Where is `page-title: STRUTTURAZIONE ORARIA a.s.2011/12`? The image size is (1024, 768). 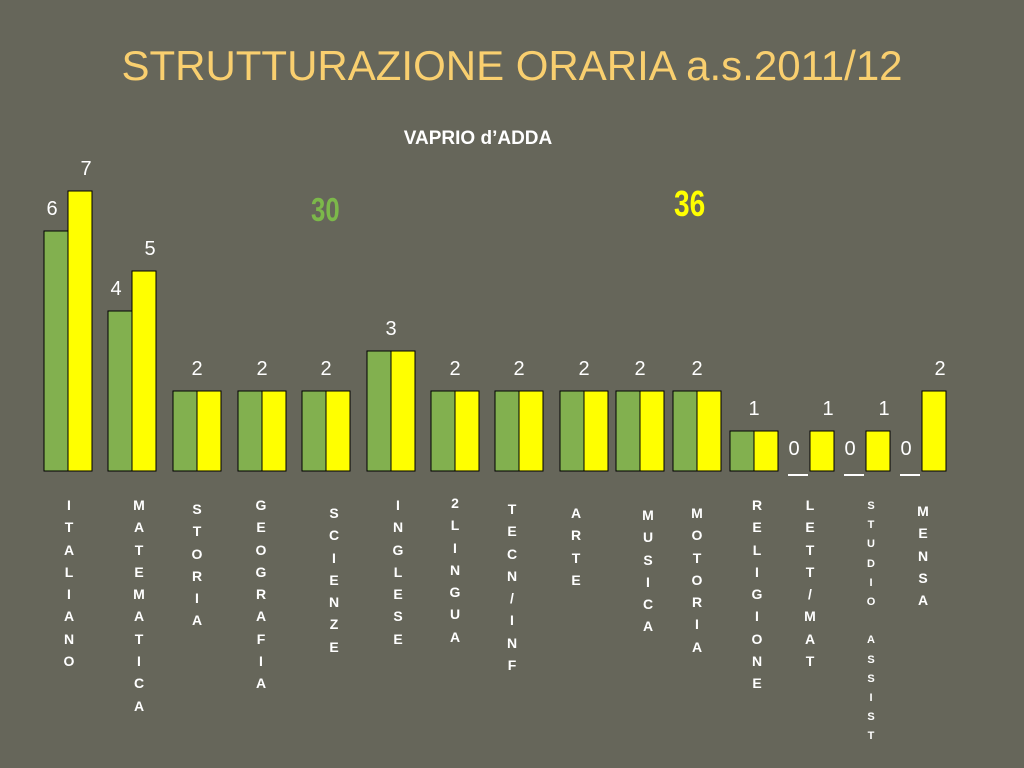
page-title: STRUTTURAZIONE ORARIA a.s.2011/12 is located at coordinates (512, 65).